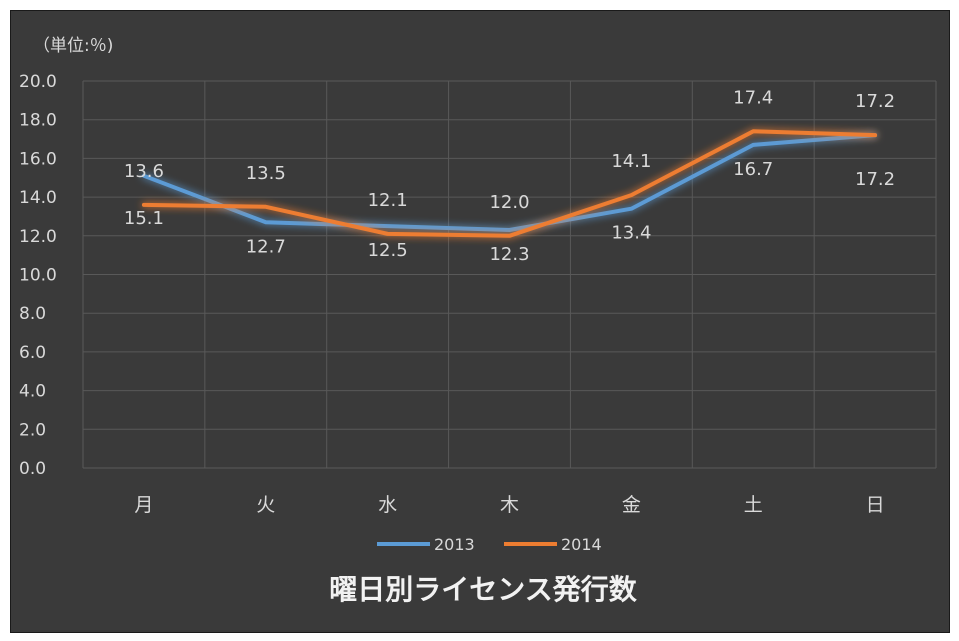 This screenshot has height=641, width=959. What do you see at coordinates (753, 97) in the screenshot?
I see `data-label-2014: 17.4` at bounding box center [753, 97].